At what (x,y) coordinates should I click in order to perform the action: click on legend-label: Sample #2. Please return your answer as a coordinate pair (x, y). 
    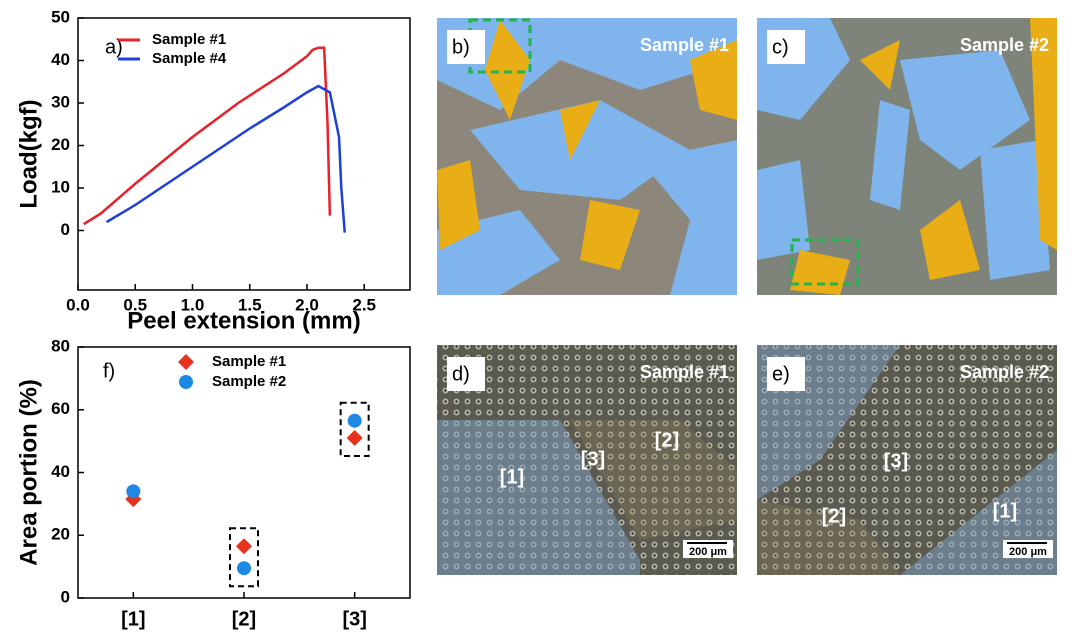
    Looking at the image, I should click on (249, 381).